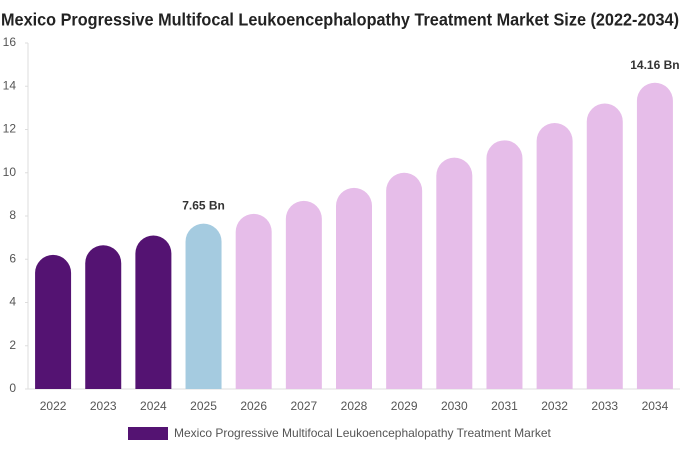 This screenshot has width=680, height=450. I want to click on x-tick-label: 2023, so click(103, 406).